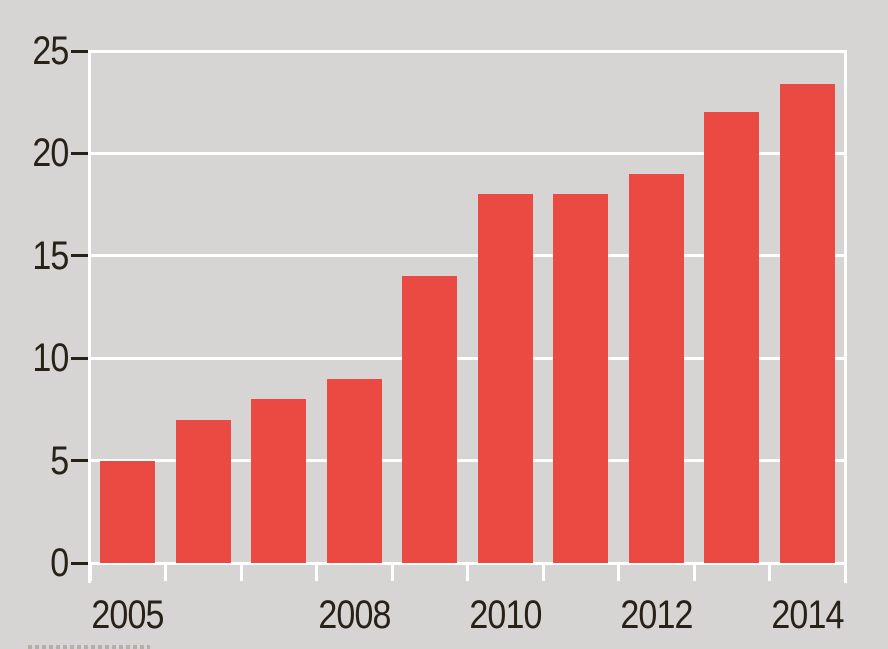 This screenshot has height=649, width=888. Describe the element at coordinates (50, 255) in the screenshot. I see `y-axis-label-text: 15` at that location.